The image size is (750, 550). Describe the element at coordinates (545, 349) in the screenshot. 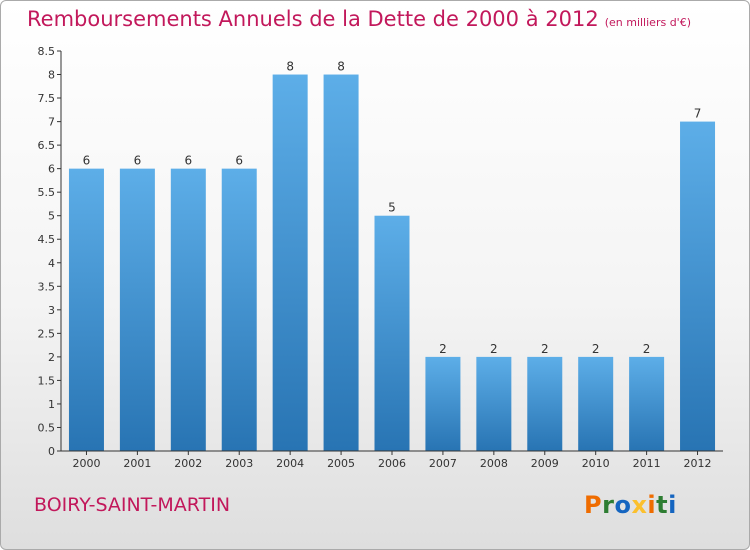

I see `data-label-2009: 2` at that location.